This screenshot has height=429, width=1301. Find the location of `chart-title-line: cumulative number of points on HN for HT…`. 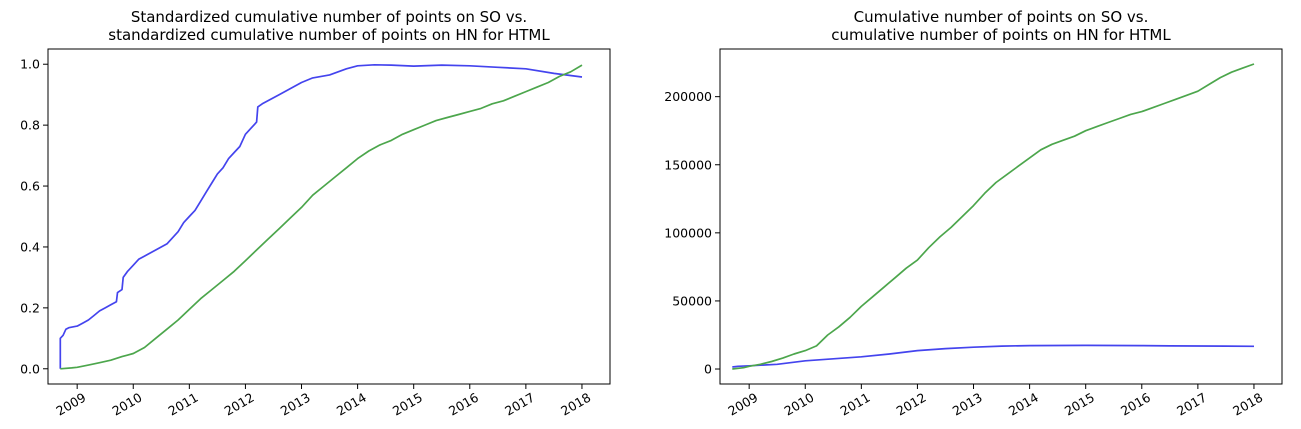

chart-title-line: cumulative number of points on HN for HT… is located at coordinates (1001, 35).